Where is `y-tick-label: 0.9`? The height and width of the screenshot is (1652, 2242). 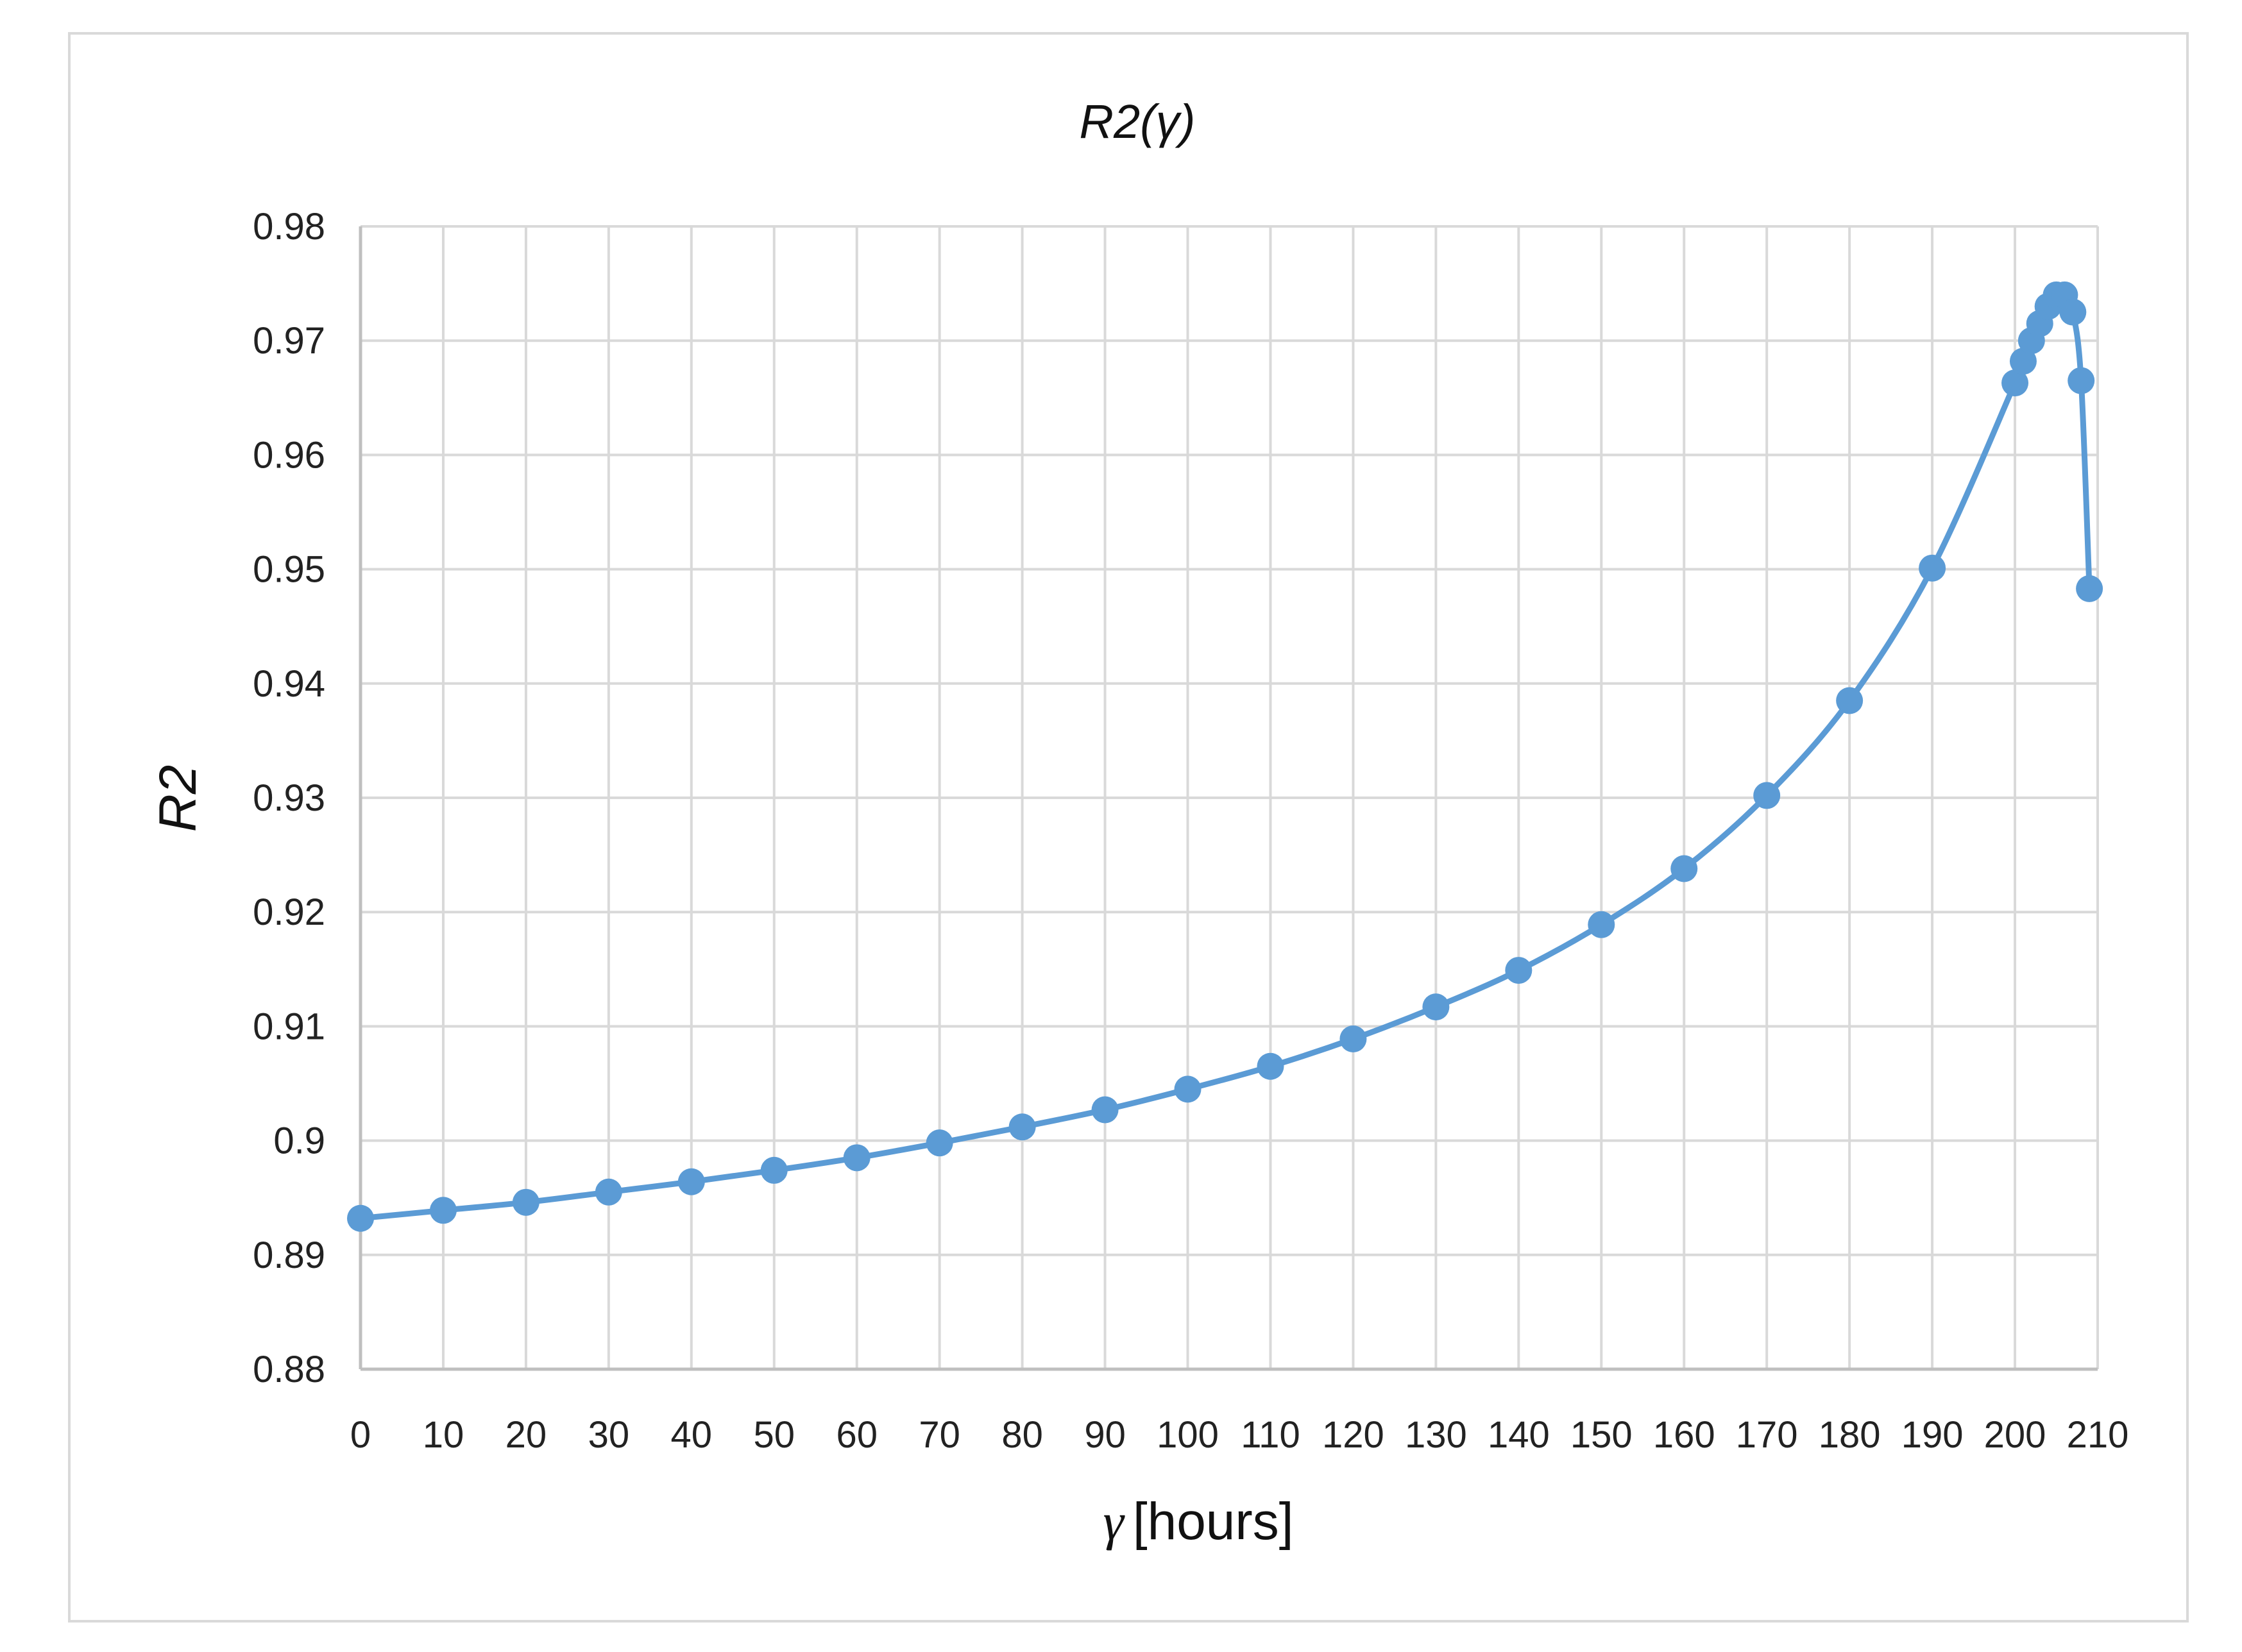 y-tick-label: 0.9 is located at coordinates (299, 1141).